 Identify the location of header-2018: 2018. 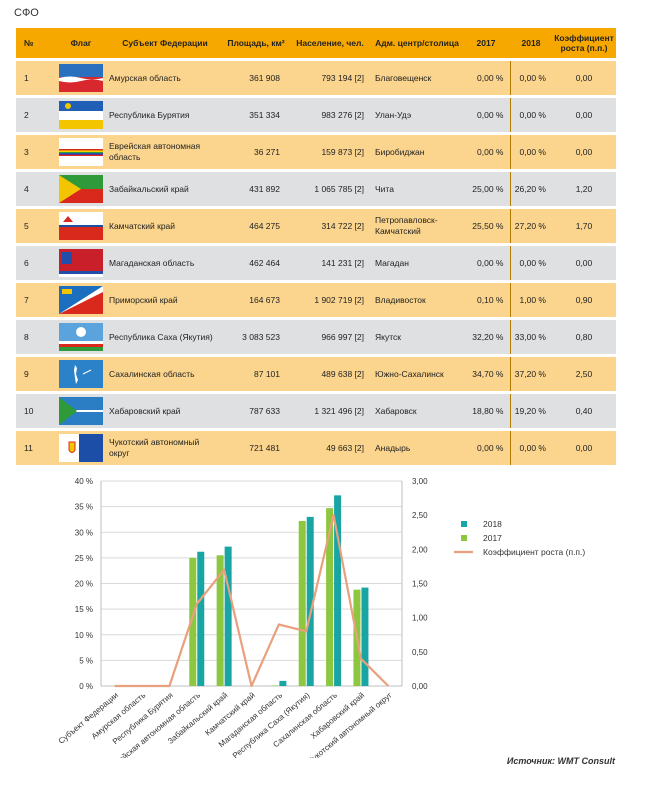
(531, 44).